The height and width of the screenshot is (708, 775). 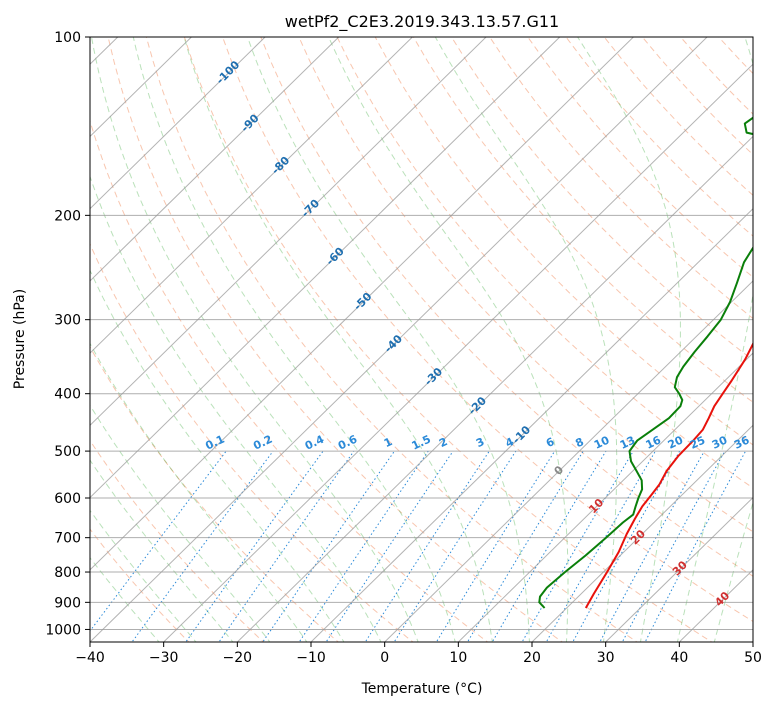 I want to click on y-tick-label: 600, so click(x=67, y=499).